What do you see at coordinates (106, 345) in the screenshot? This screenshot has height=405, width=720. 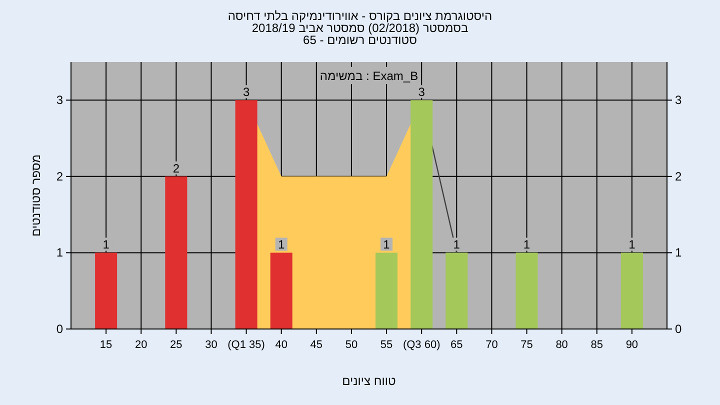 I see `x-tick-label: 15` at bounding box center [106, 345].